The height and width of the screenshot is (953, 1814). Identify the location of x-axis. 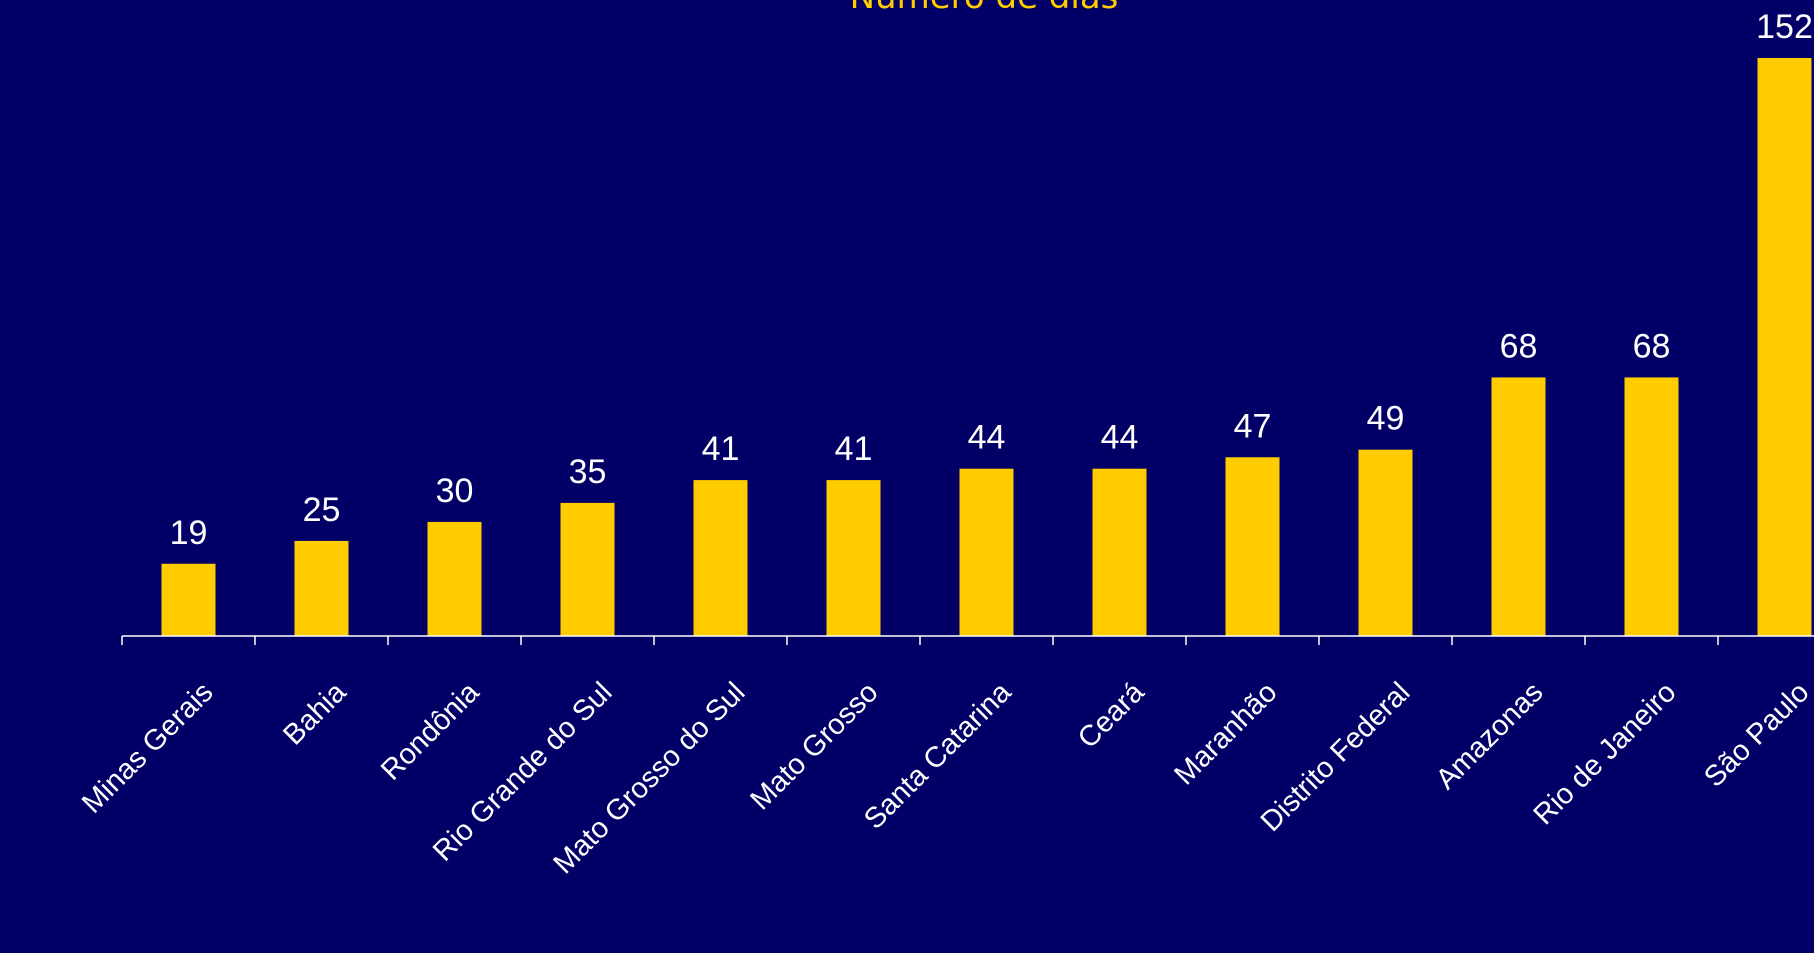
(967, 640).